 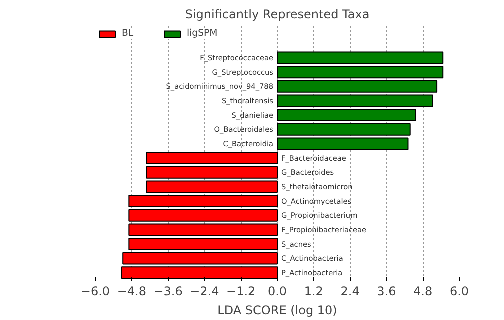 What do you see at coordinates (278, 291) in the screenshot?
I see `x-tick-label: 0.0` at bounding box center [278, 291].